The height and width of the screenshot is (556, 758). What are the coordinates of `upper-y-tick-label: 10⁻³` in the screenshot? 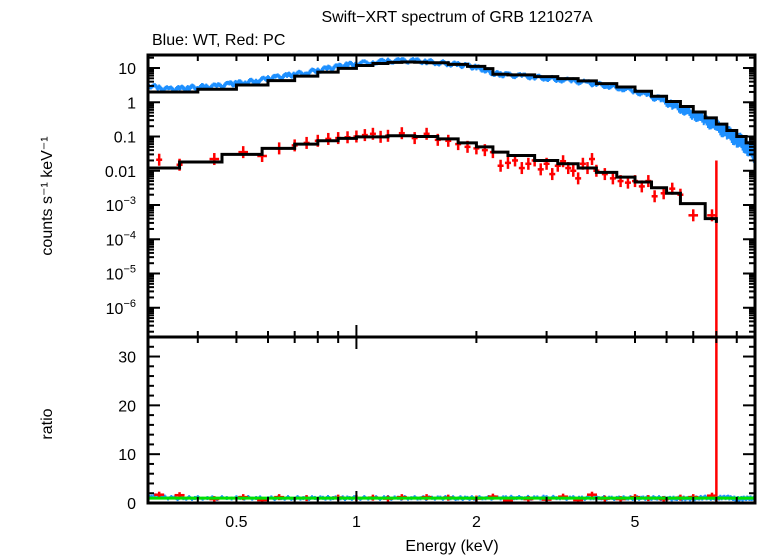 It's located at (121, 205).